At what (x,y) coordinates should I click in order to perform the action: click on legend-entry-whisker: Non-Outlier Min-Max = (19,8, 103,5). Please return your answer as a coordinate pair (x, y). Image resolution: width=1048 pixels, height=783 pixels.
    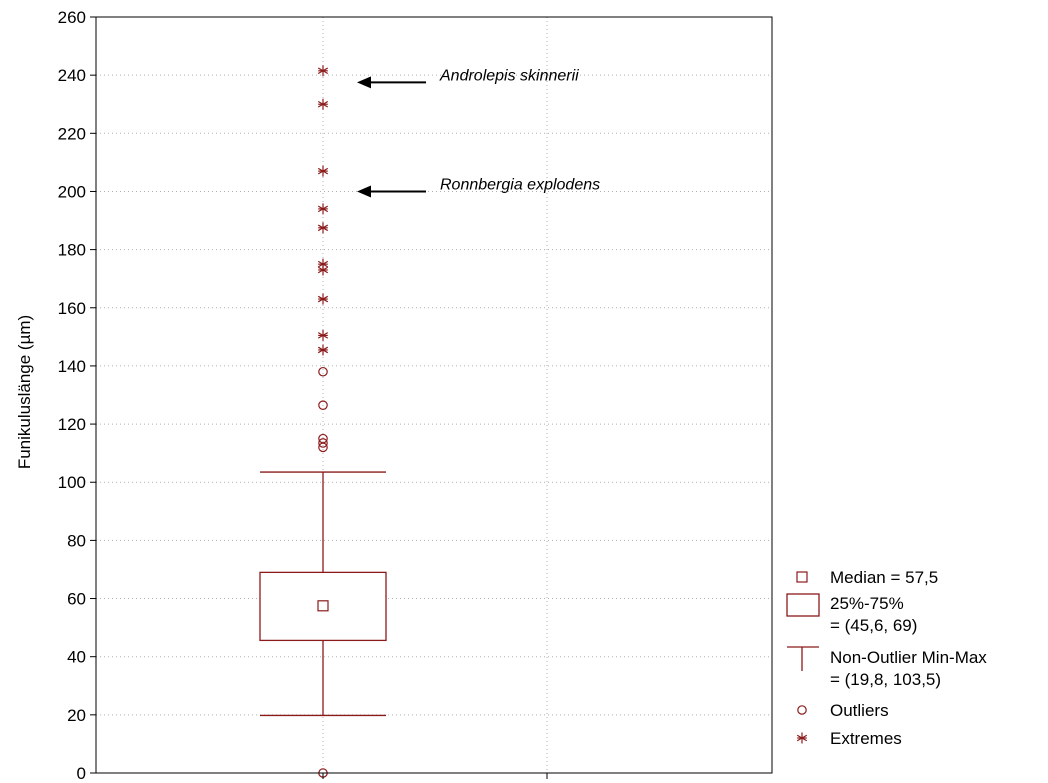
    Looking at the image, I should click on (887, 667).